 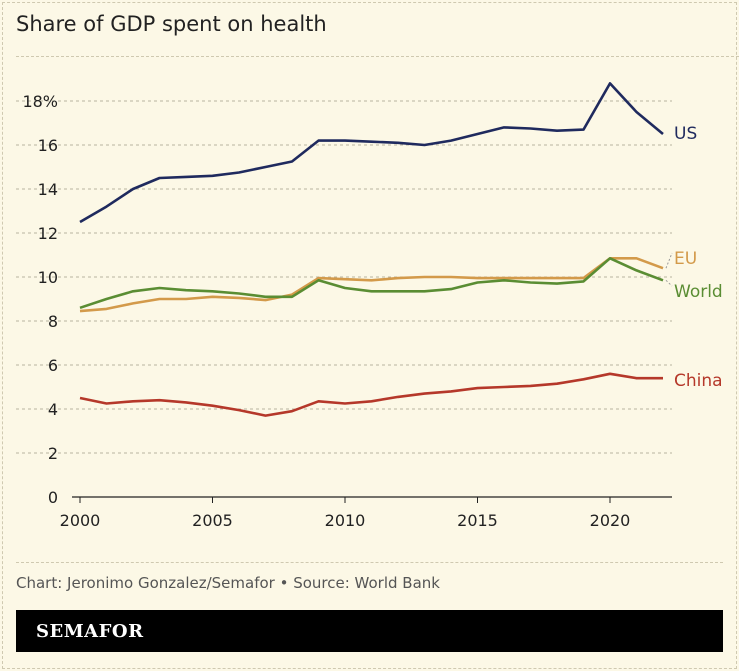 What do you see at coordinates (53, 321) in the screenshot?
I see `y-tick-label: 8` at bounding box center [53, 321].